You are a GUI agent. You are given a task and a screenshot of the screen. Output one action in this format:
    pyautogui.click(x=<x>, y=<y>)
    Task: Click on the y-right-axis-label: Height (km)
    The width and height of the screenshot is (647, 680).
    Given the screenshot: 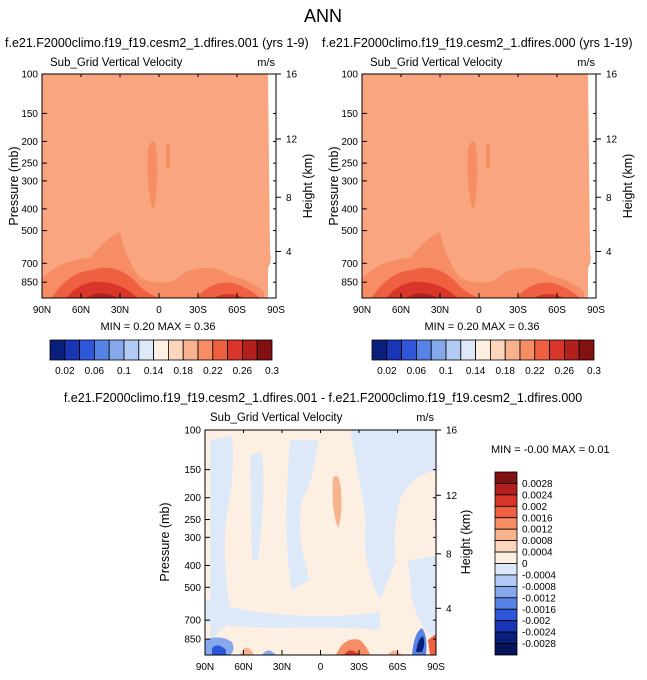 What is the action you would take?
    pyautogui.click(x=466, y=542)
    